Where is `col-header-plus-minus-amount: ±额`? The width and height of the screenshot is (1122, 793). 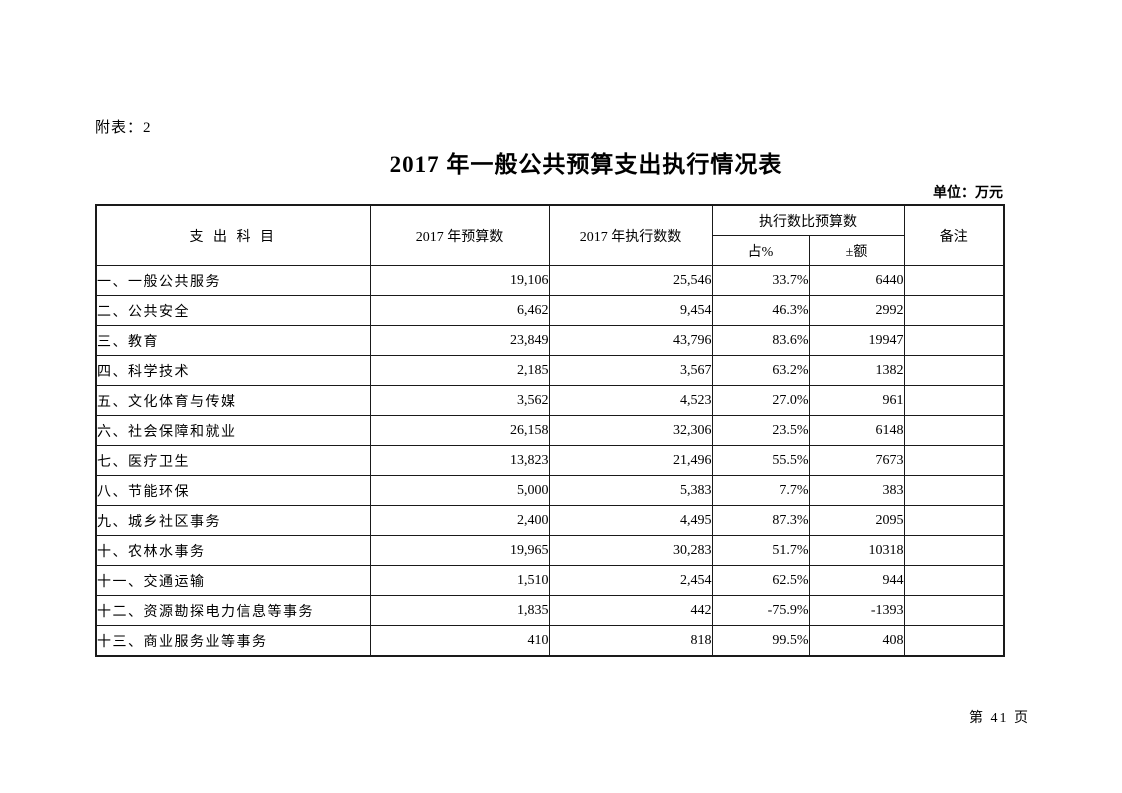 col-header-plus-minus-amount: ±额 is located at coordinates (856, 250).